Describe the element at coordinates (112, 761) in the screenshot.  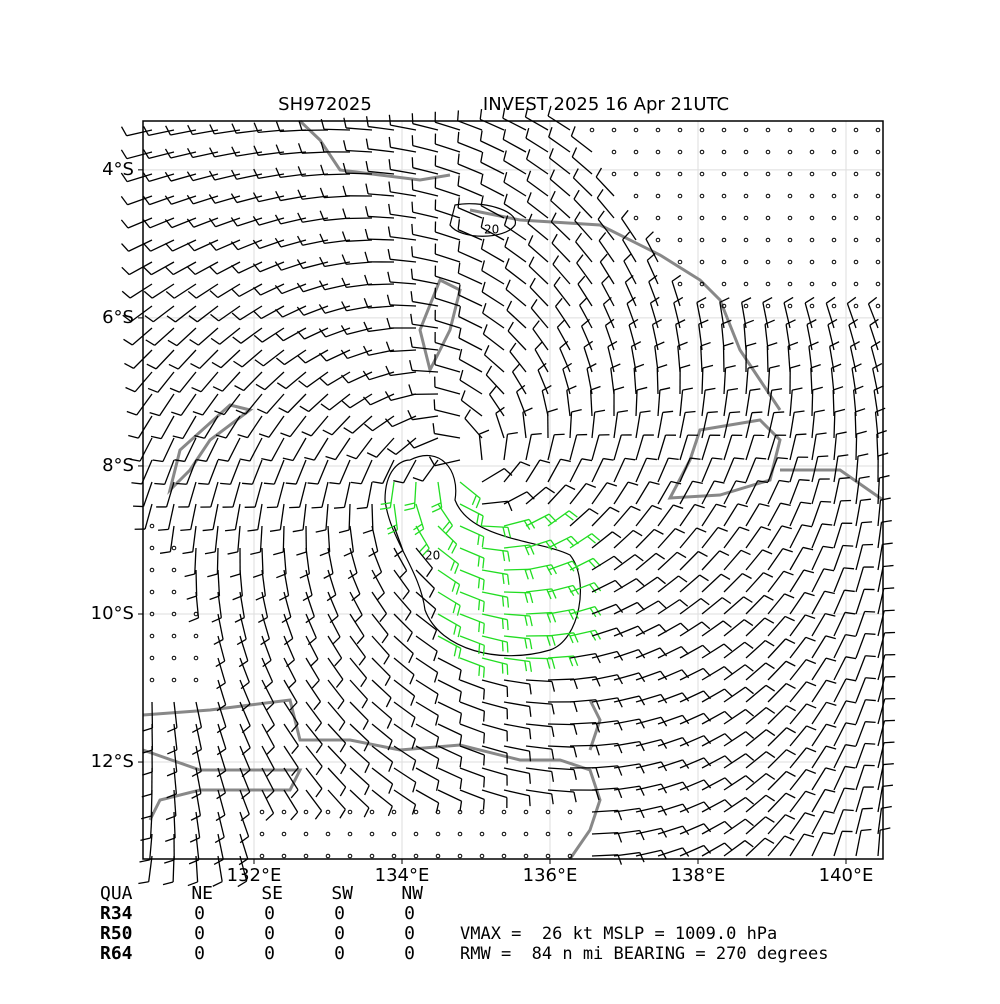
I see `y-tick-label: 12°S` at that location.